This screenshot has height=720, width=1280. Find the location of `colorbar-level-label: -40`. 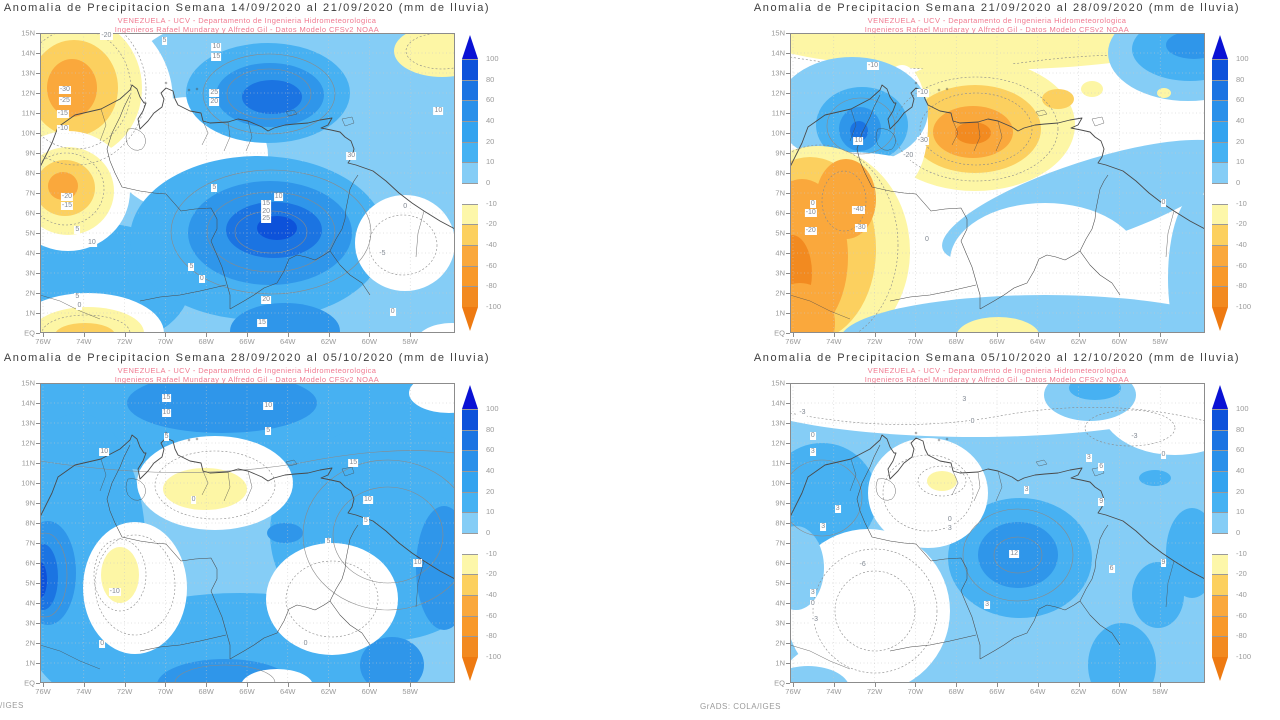

colorbar-level-label: -40 is located at coordinates (491, 594).